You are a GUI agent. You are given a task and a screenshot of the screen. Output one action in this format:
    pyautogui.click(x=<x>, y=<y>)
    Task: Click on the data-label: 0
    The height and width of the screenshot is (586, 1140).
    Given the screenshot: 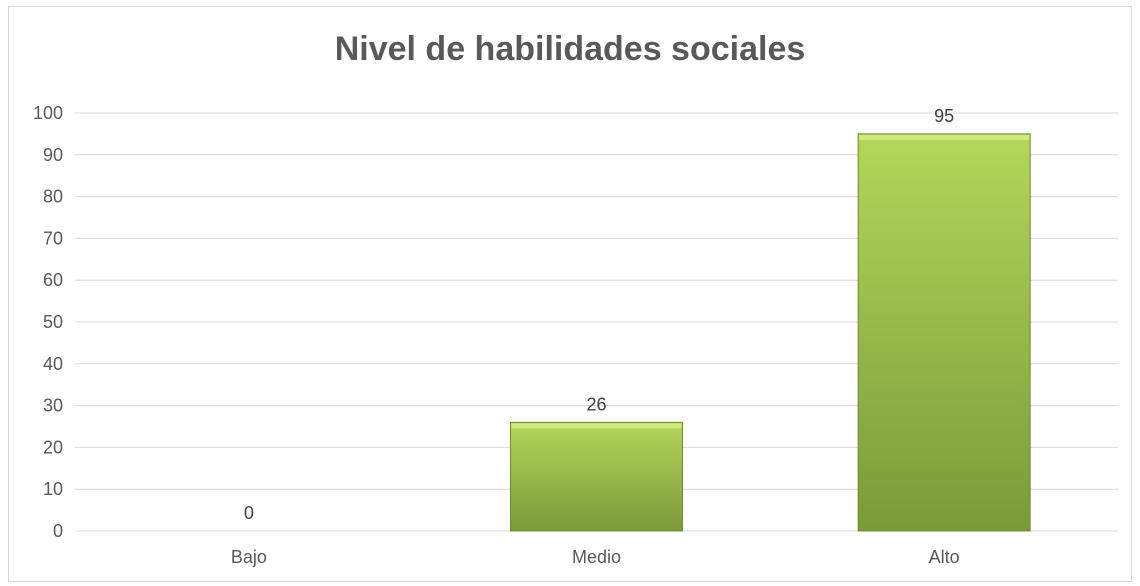 What is the action you would take?
    pyautogui.click(x=249, y=513)
    